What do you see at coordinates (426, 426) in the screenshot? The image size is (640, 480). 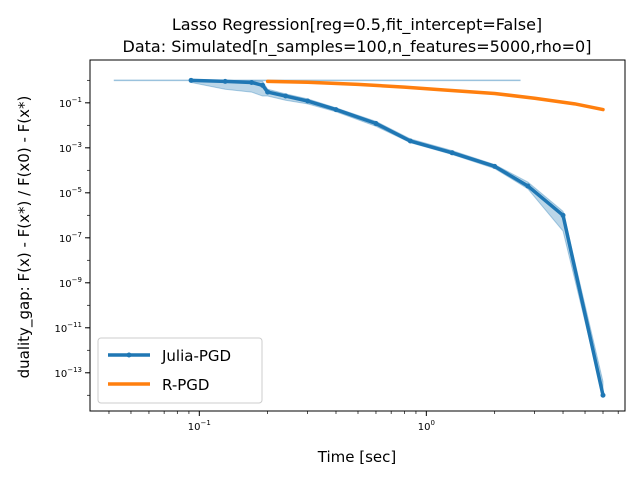 I see `x-tick-label: 10⁰` at bounding box center [426, 426].